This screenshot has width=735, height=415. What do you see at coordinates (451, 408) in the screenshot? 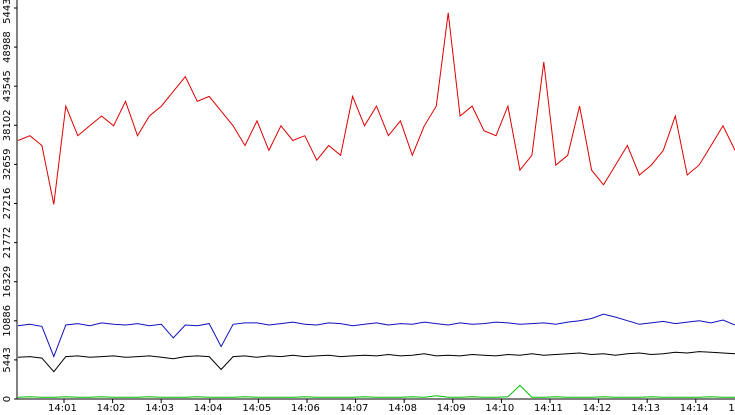
I see `x-tick-label: 14:09` at bounding box center [451, 408].